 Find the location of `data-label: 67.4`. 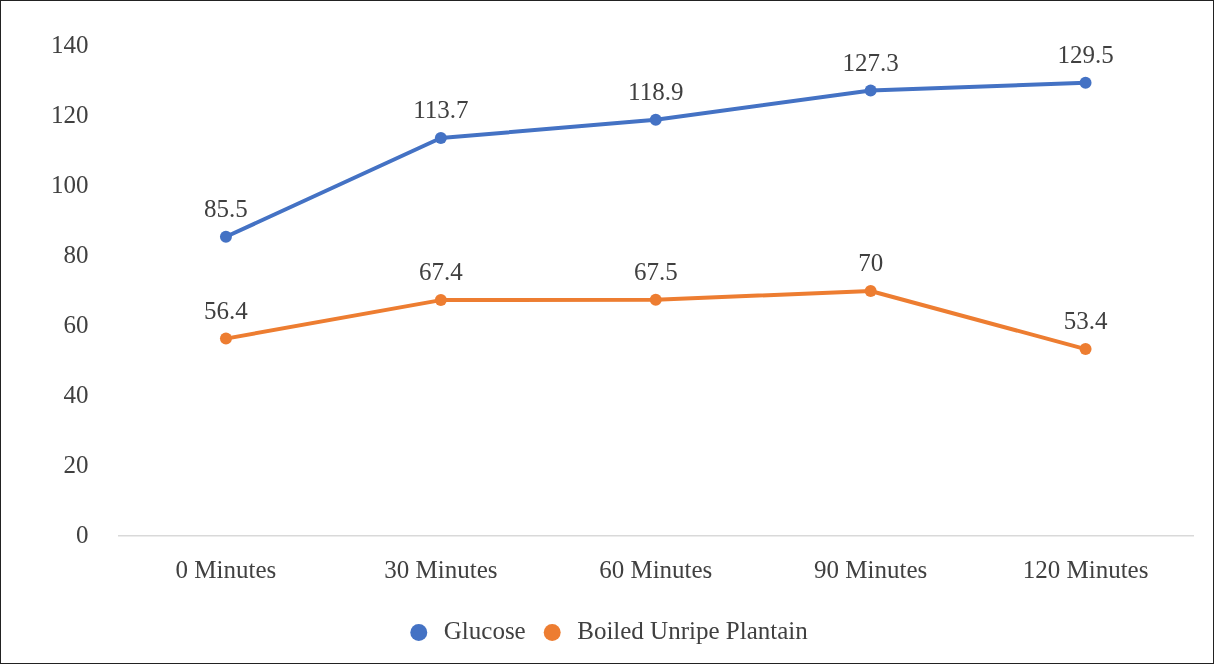

data-label: 67.4 is located at coordinates (441, 272).